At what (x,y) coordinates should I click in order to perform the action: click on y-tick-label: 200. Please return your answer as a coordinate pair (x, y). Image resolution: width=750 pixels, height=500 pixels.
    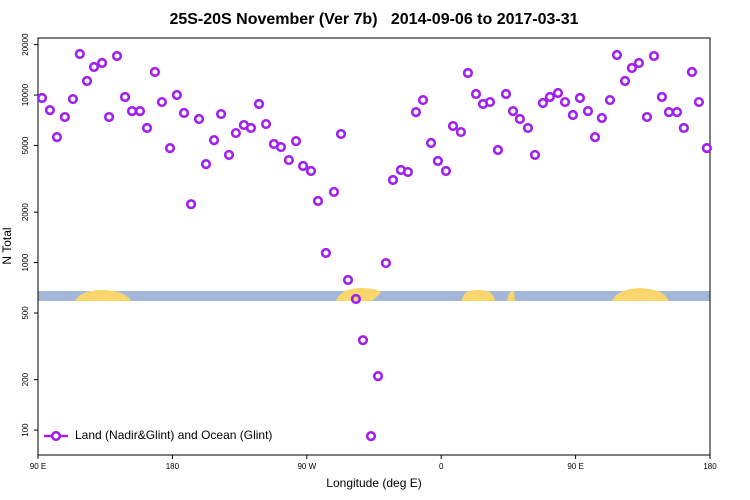
    Looking at the image, I should click on (25, 379).